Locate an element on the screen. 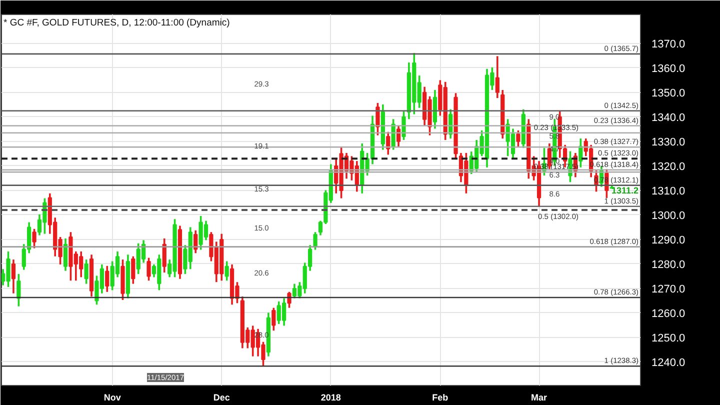 The height and width of the screenshot is (405, 720). x-tick-label: Mar is located at coordinates (539, 397).